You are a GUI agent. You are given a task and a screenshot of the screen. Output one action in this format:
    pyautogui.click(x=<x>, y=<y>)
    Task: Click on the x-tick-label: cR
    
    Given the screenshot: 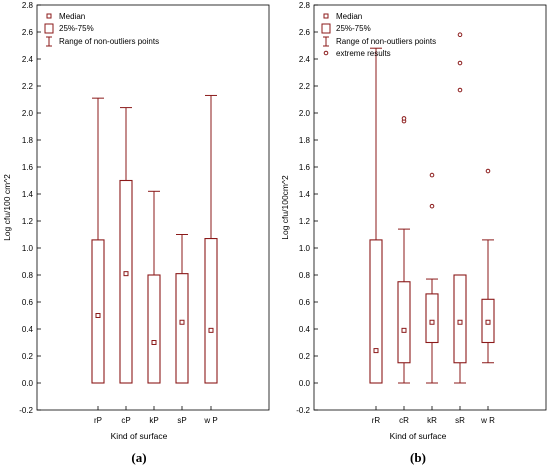 What is the action you would take?
    pyautogui.click(x=404, y=420)
    